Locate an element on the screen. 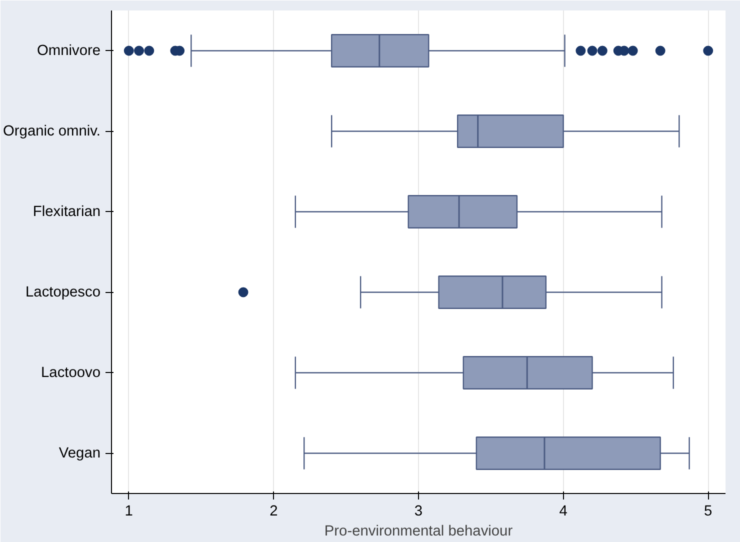 This screenshot has width=740, height=542. y-tick-label: Vegan is located at coordinates (79, 453).